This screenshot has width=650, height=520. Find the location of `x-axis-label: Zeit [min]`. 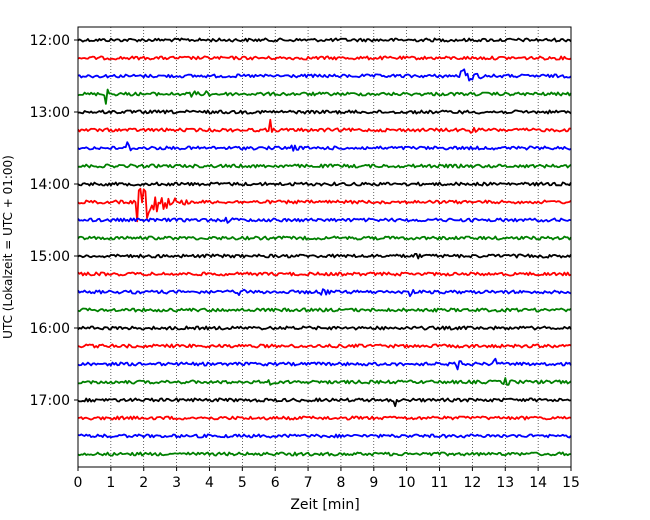

x-axis-label: Zeit [min] is located at coordinates (324, 505).